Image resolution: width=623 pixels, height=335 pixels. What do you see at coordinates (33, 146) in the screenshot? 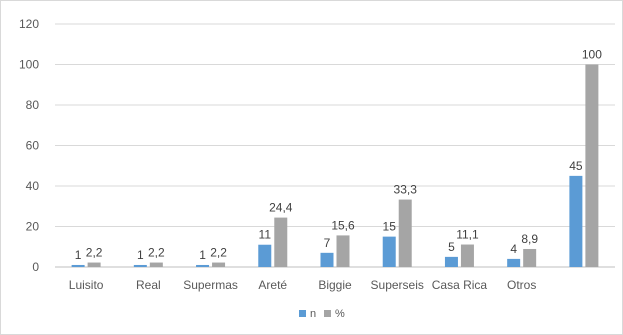
I see `y-tick-label: 60` at bounding box center [33, 146].